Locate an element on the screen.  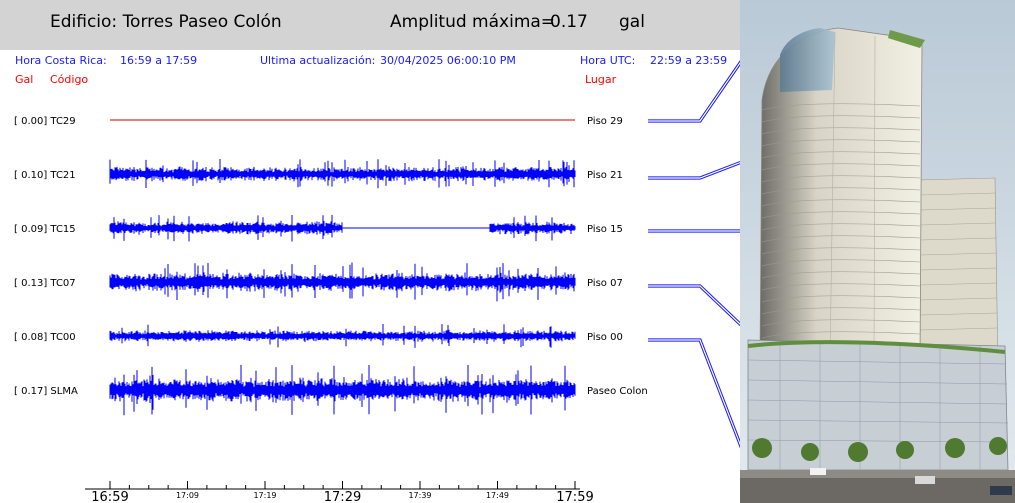
gal-column-label: Gal is located at coordinates (24, 79).